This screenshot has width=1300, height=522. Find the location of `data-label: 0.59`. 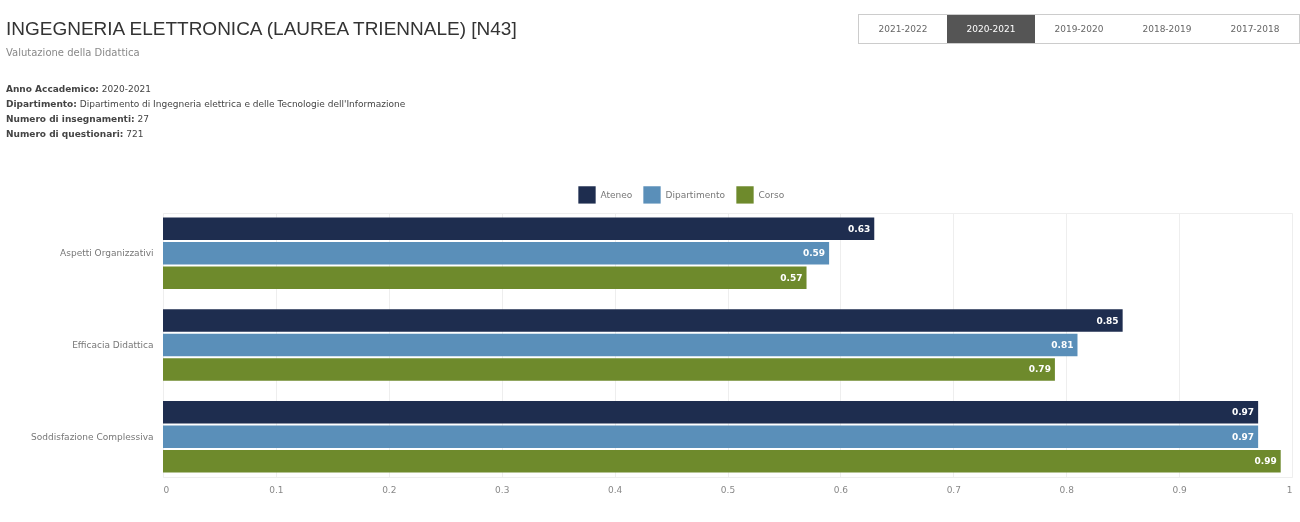

data-label: 0.59 is located at coordinates (814, 253).